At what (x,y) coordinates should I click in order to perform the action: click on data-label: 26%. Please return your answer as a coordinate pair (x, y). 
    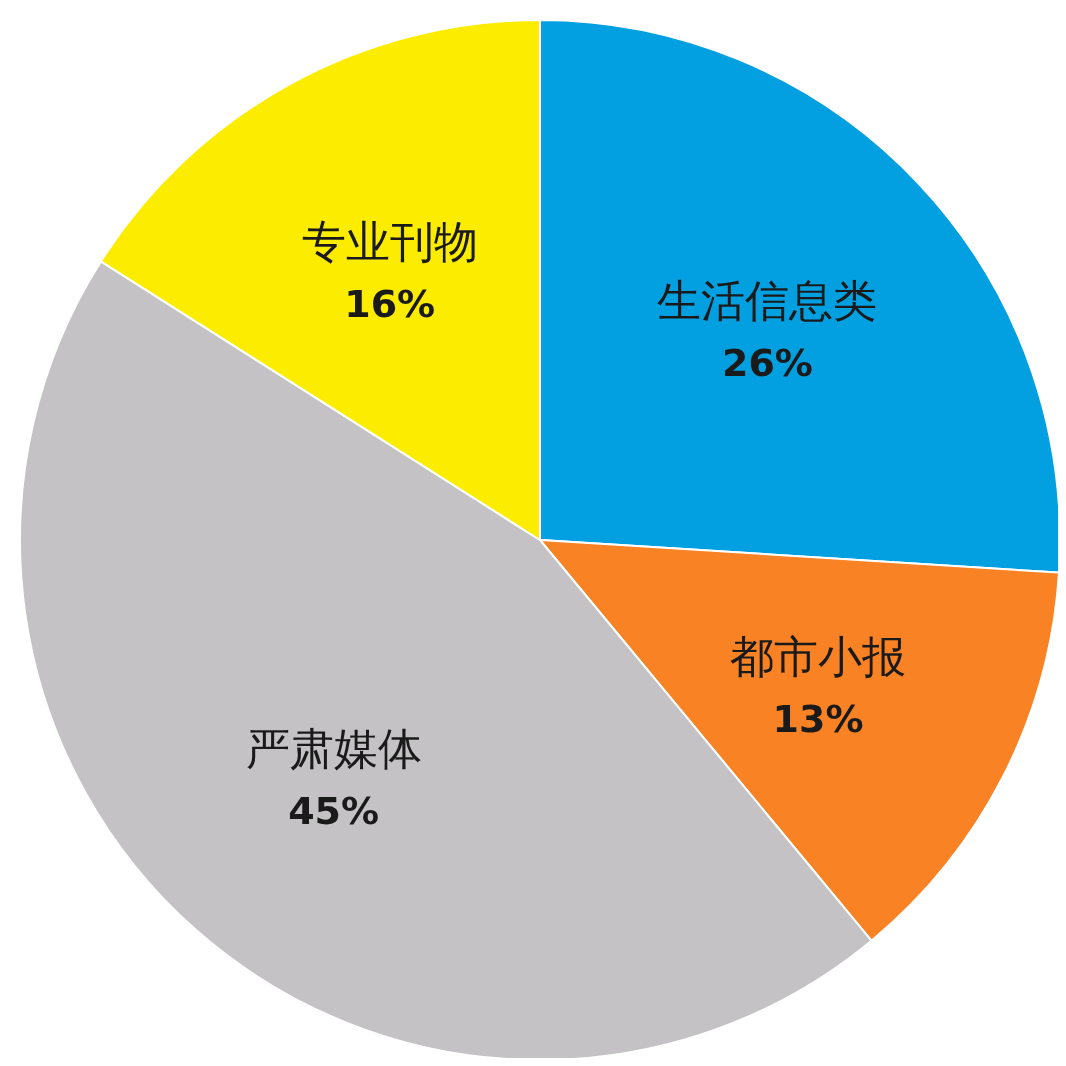
    Looking at the image, I should click on (767, 363).